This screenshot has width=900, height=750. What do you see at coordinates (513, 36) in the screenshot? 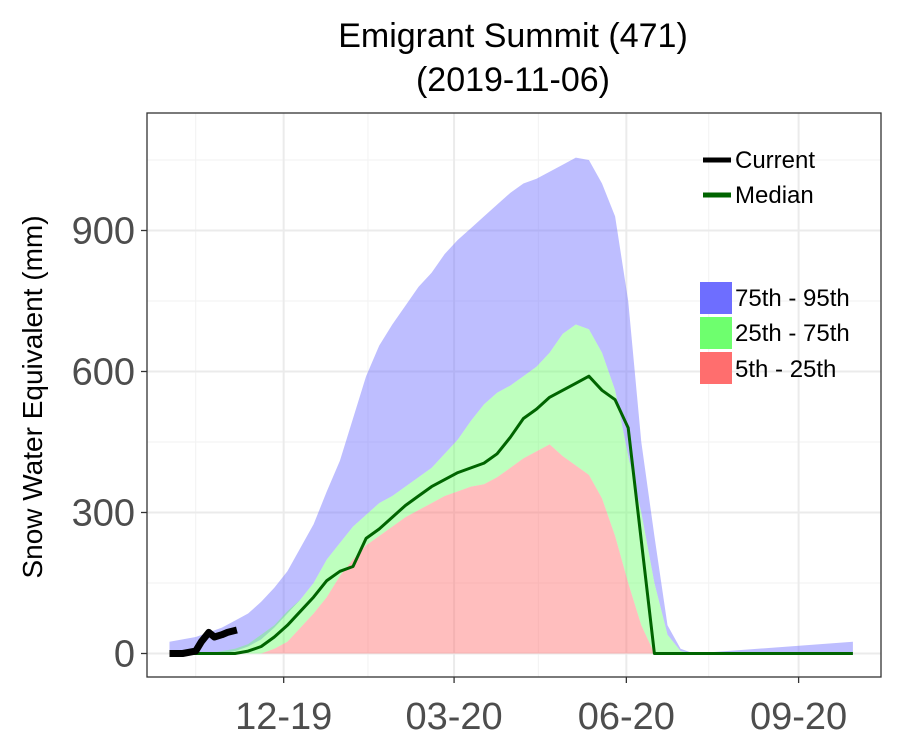
I see `chart-title: Emigrant Summit (471)` at bounding box center [513, 36].